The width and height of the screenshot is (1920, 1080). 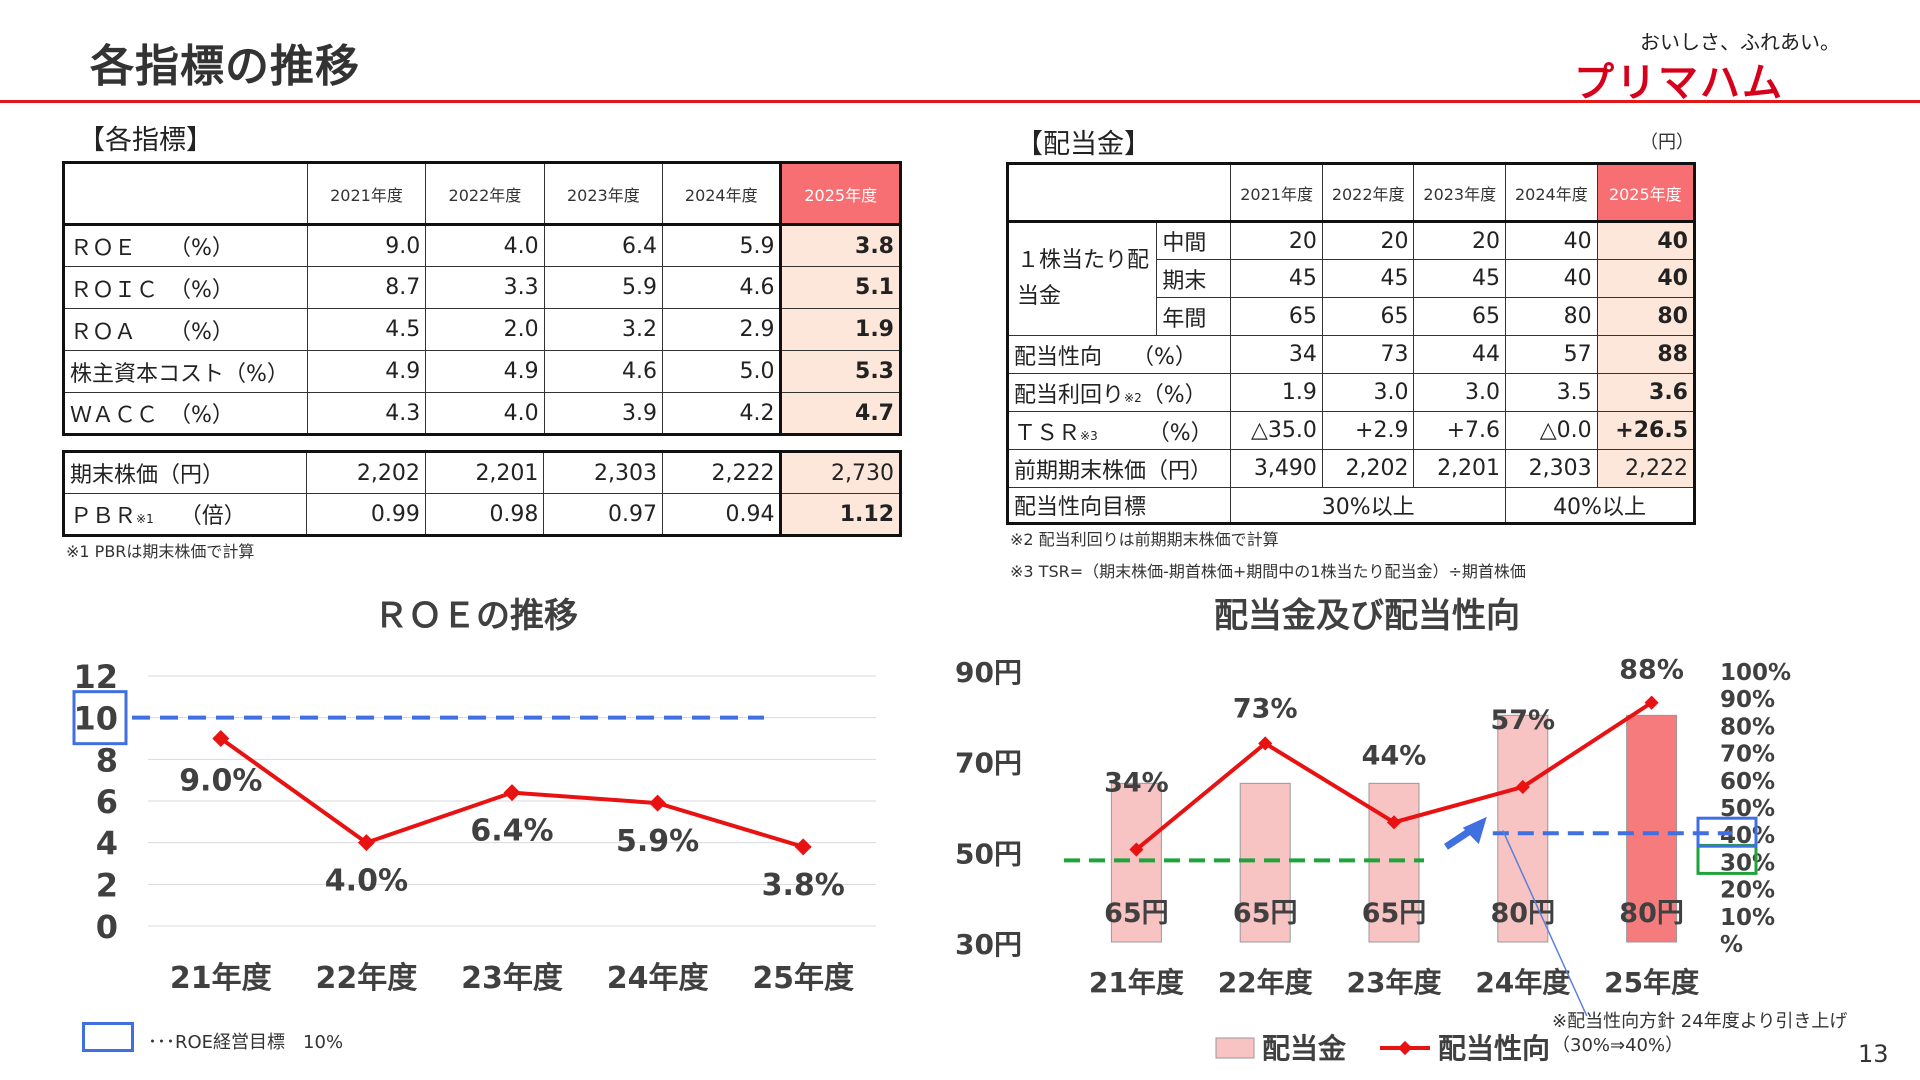 I want to click on pbr-cell: 0.99, so click(x=366, y=514).